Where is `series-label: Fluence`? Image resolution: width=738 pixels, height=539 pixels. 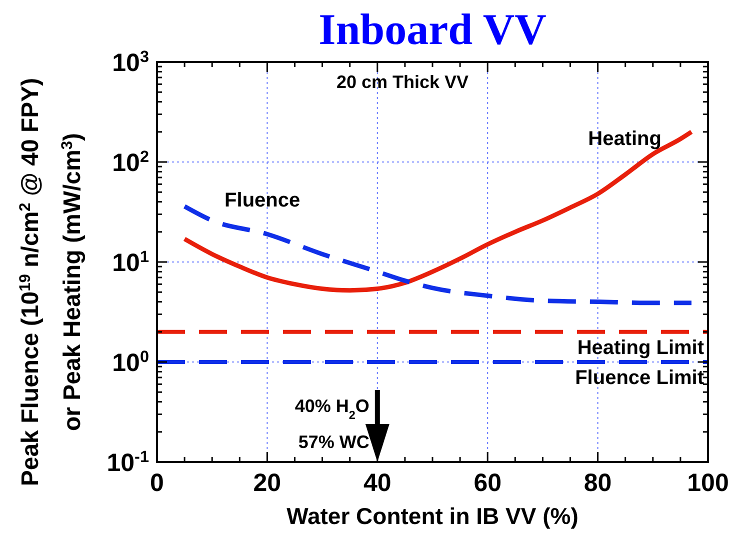 series-label: Fluence is located at coordinates (262, 200).